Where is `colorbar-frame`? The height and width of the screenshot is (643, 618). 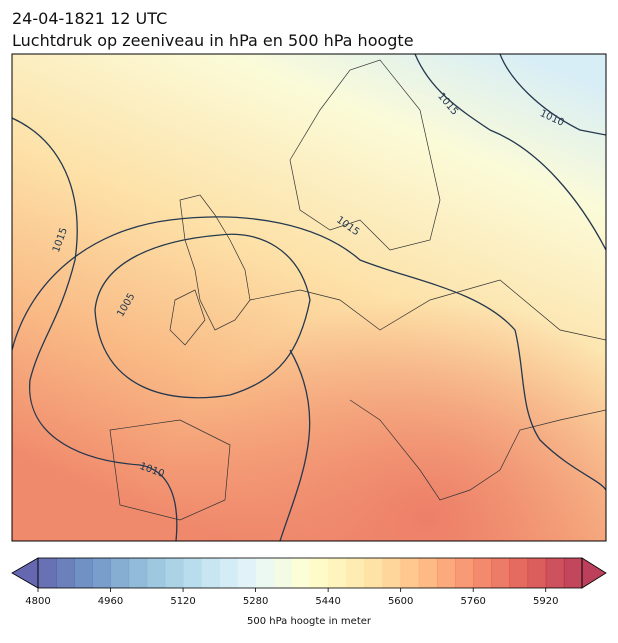 colorbar-frame is located at coordinates (310, 573).